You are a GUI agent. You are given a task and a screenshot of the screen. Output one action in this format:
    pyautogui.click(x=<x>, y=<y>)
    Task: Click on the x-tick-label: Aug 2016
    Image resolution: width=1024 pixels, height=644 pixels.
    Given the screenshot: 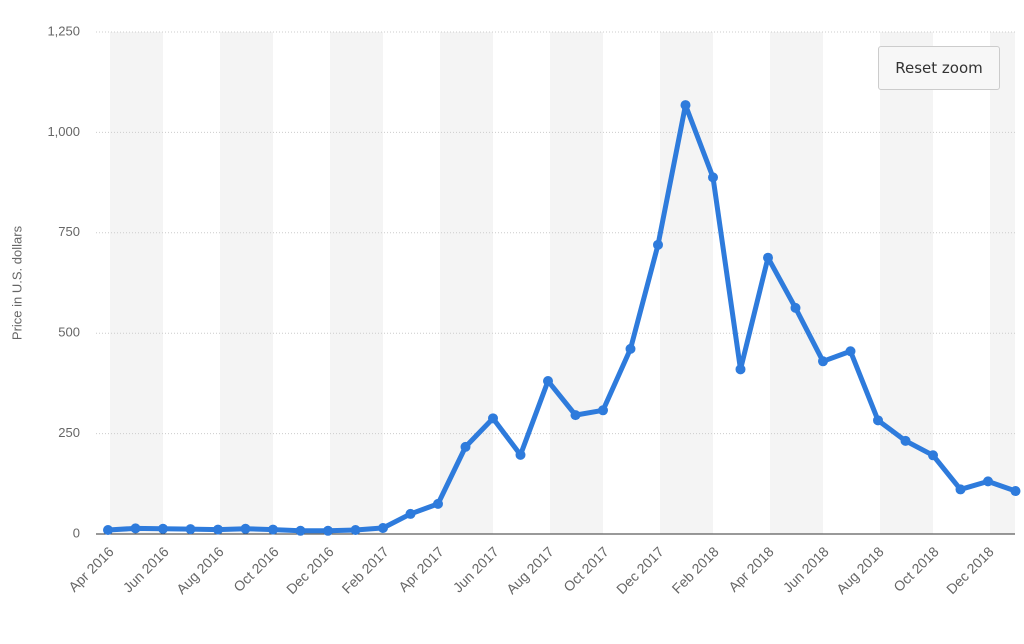 What is the action you would take?
    pyautogui.click(x=200, y=570)
    